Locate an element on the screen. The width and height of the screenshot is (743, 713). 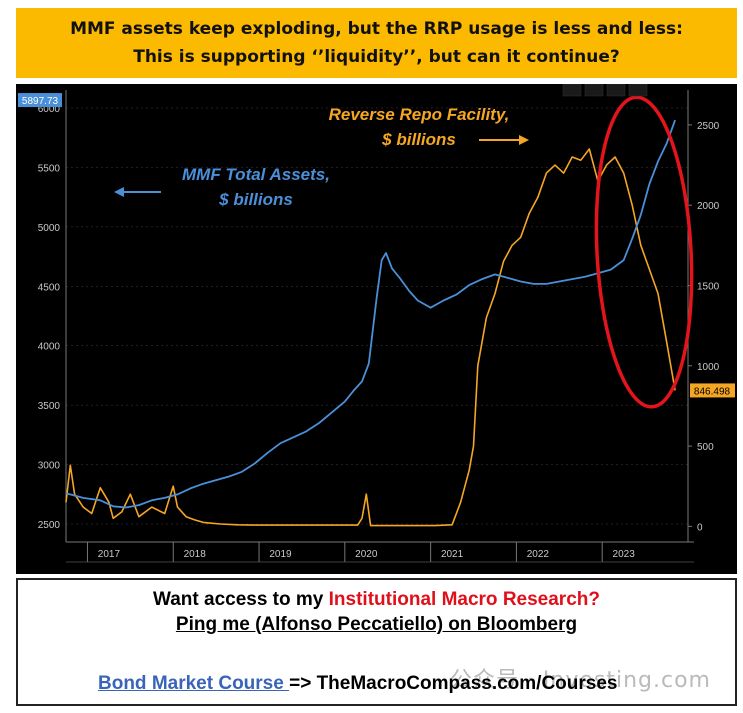
y-left-tick-label: 2500 is located at coordinates (49, 525).